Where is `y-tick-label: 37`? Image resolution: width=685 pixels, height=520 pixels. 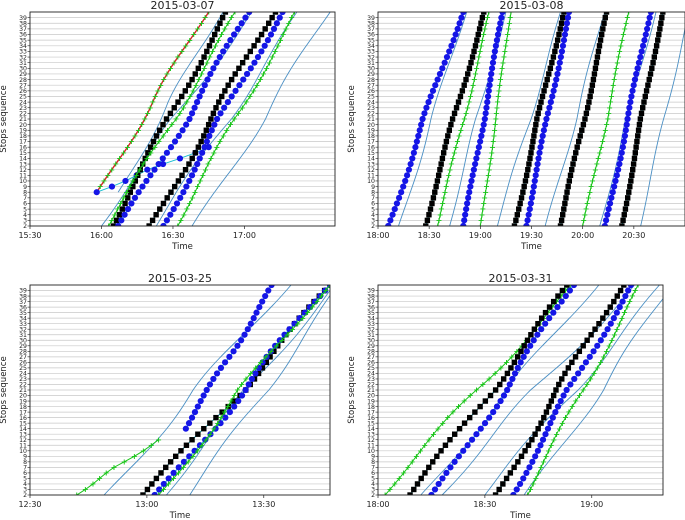
y-tick-label: 37 is located at coordinates (23, 302).